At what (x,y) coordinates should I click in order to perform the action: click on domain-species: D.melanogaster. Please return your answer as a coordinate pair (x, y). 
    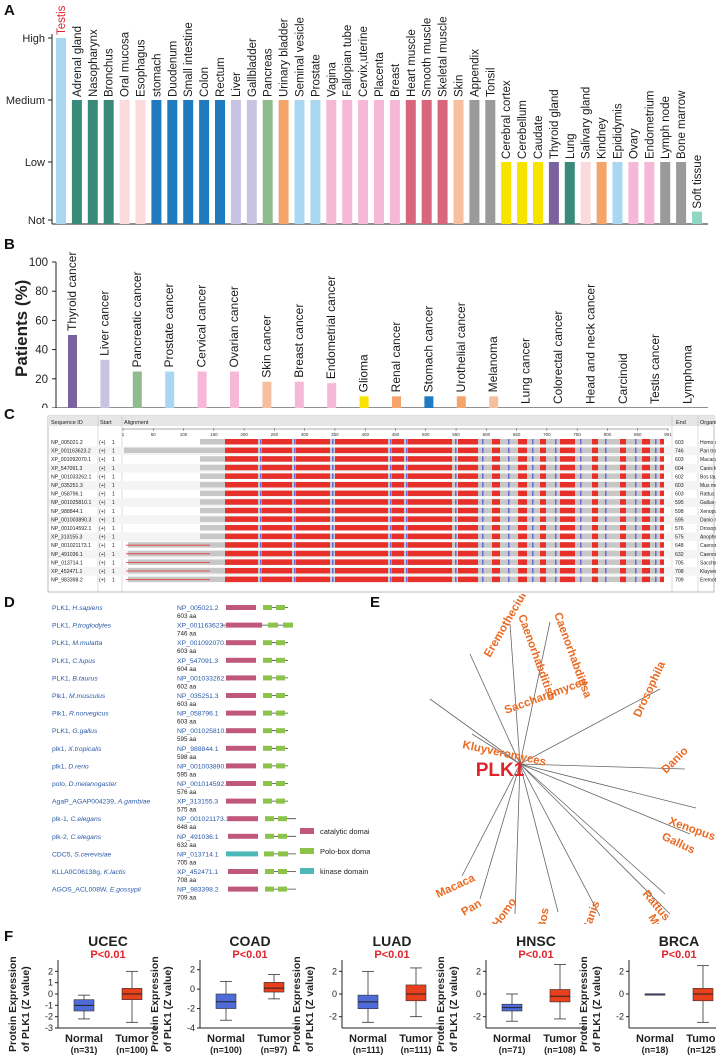
    Looking at the image, I should click on (93, 784).